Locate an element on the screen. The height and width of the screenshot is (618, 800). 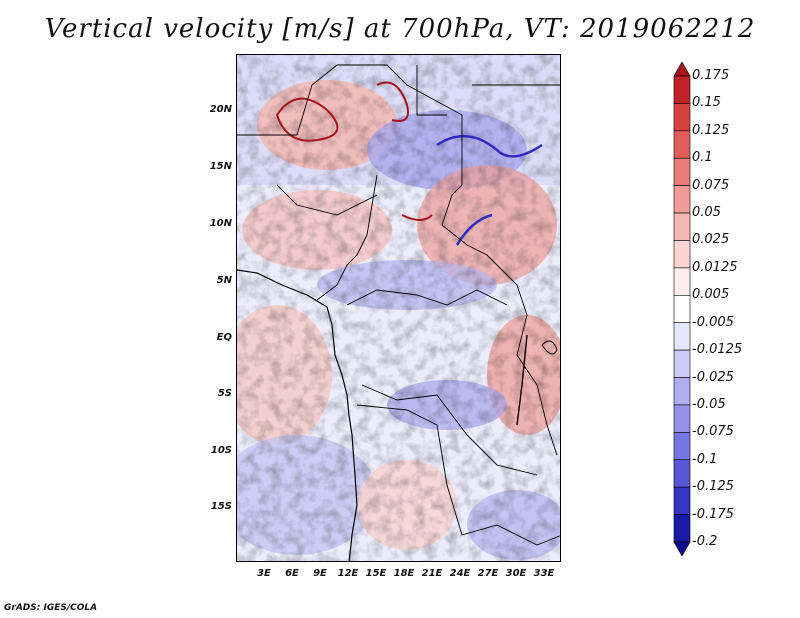
lake-shore is located at coordinates (522, 380).